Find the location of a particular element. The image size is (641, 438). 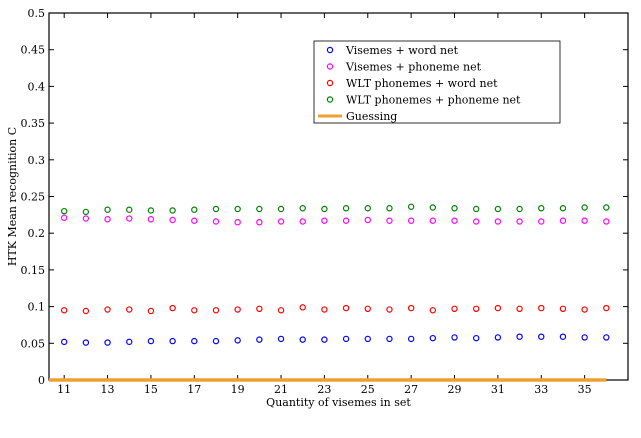

x-tick-label: 23 is located at coordinates (324, 389).